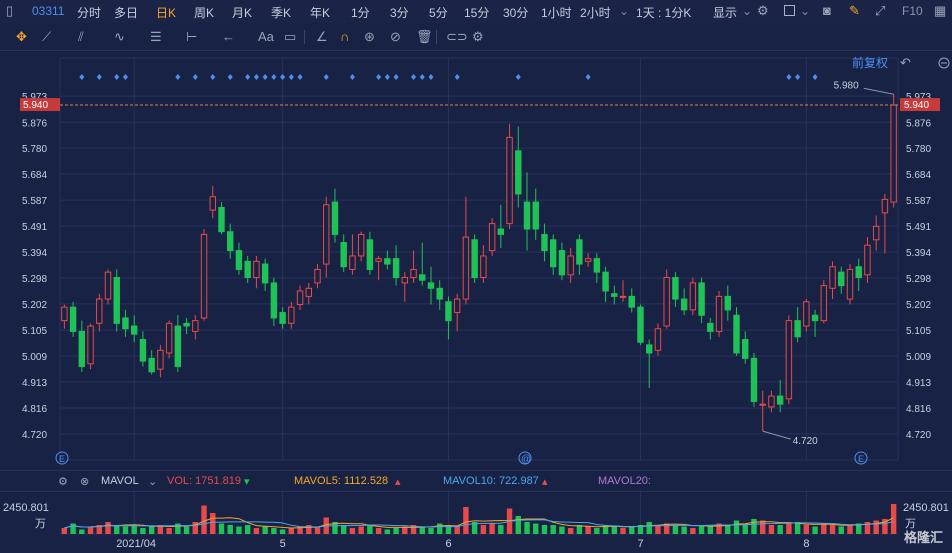 The image size is (952, 553). Describe the element at coordinates (905, 62) in the screenshot. I see `undo-icon: ↶` at that location.